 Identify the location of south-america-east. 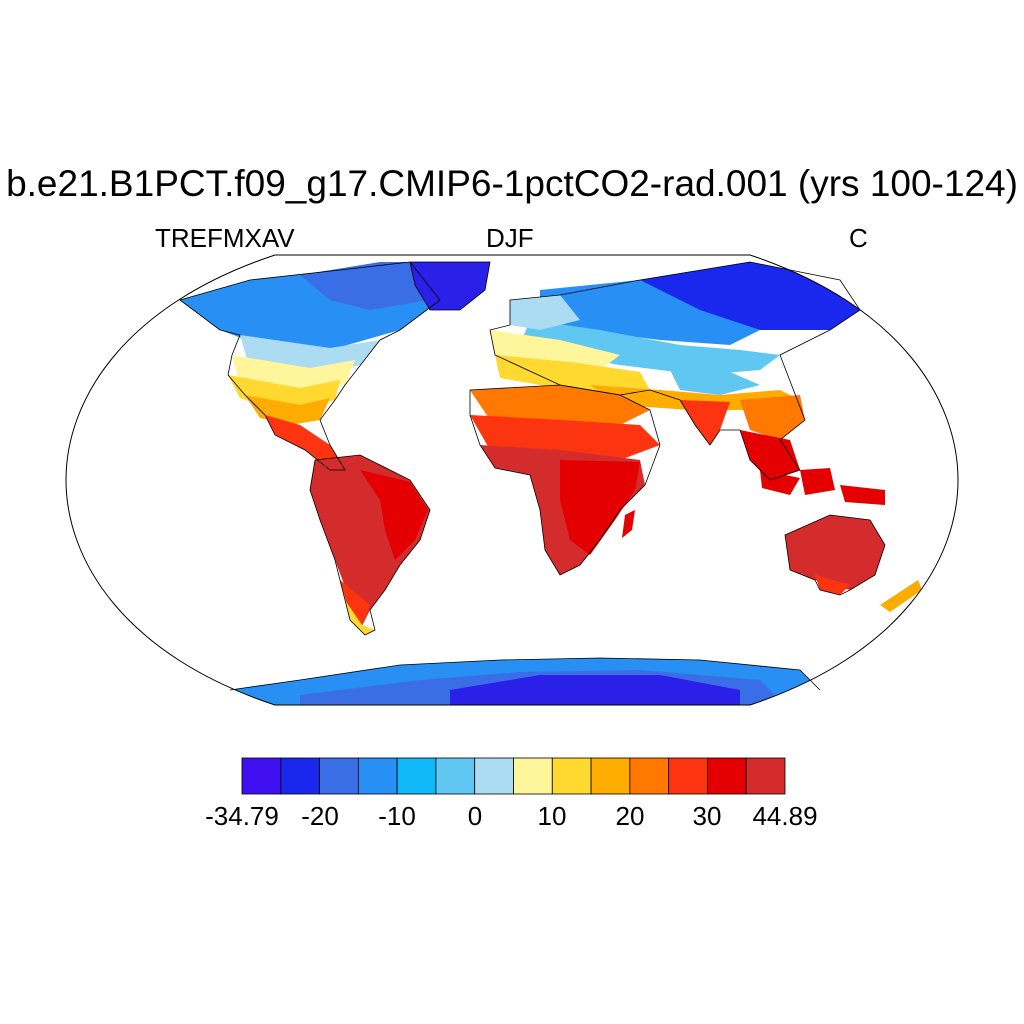
(394, 515).